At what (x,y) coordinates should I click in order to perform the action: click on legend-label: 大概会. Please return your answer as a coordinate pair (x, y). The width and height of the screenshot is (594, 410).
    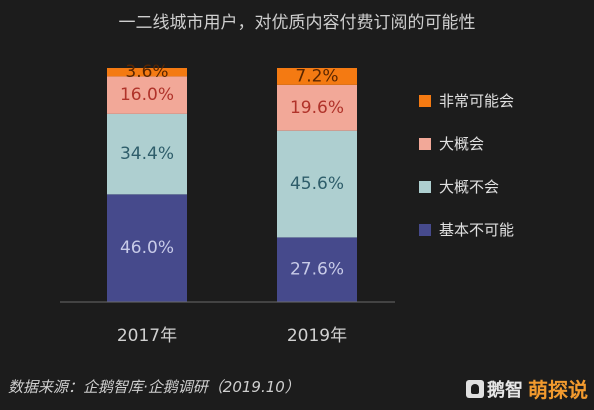
    Looking at the image, I should click on (461, 144).